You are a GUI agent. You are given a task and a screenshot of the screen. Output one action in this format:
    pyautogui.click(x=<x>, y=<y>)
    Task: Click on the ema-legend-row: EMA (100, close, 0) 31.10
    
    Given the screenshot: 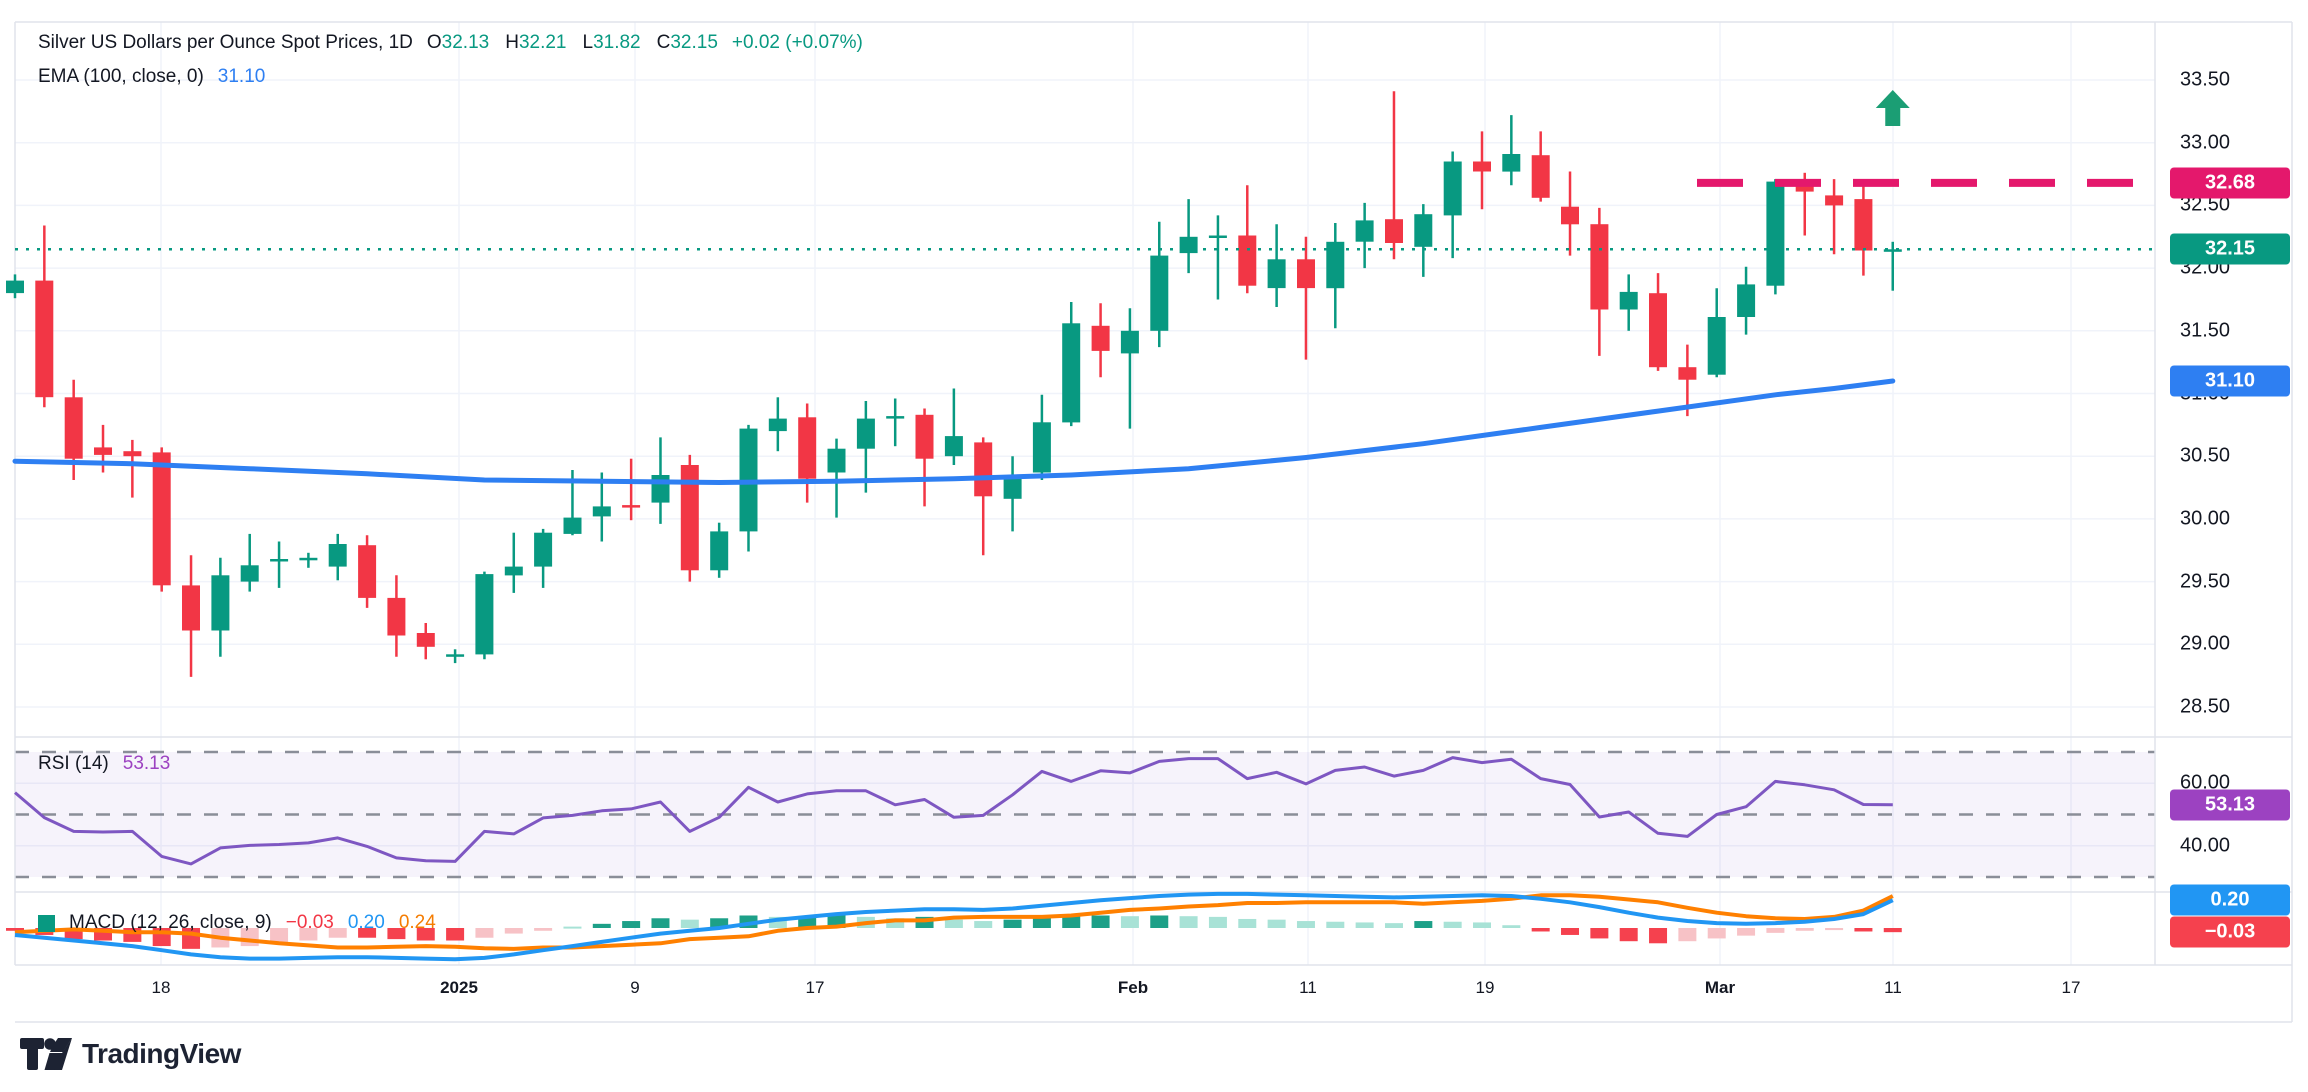 What is the action you would take?
    pyautogui.click(x=151, y=77)
    